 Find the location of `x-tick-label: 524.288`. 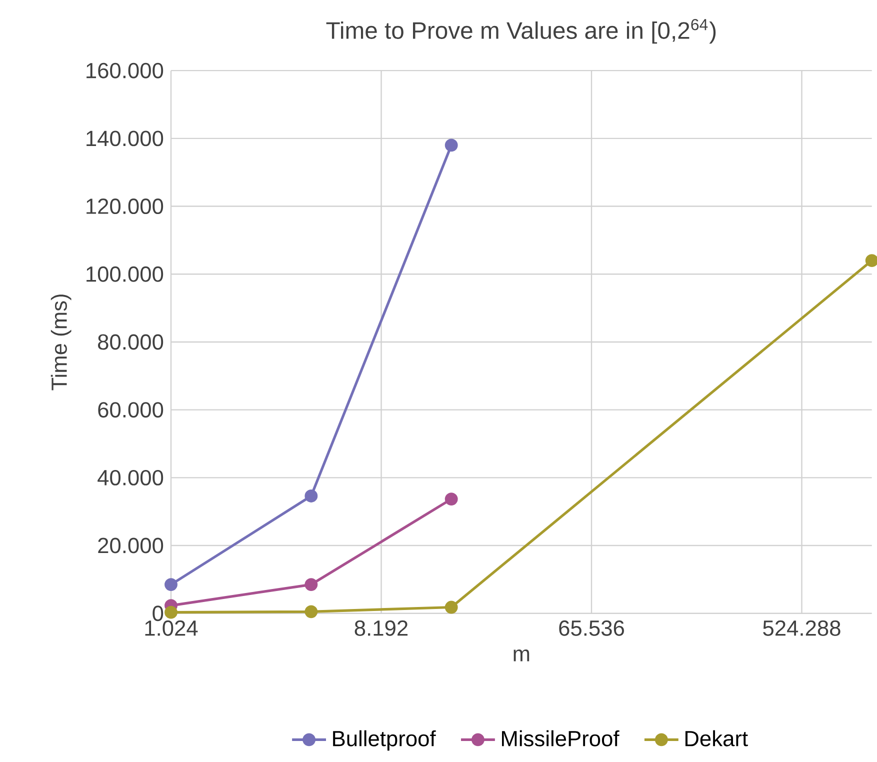

x-tick-label: 524.288 is located at coordinates (801, 628).